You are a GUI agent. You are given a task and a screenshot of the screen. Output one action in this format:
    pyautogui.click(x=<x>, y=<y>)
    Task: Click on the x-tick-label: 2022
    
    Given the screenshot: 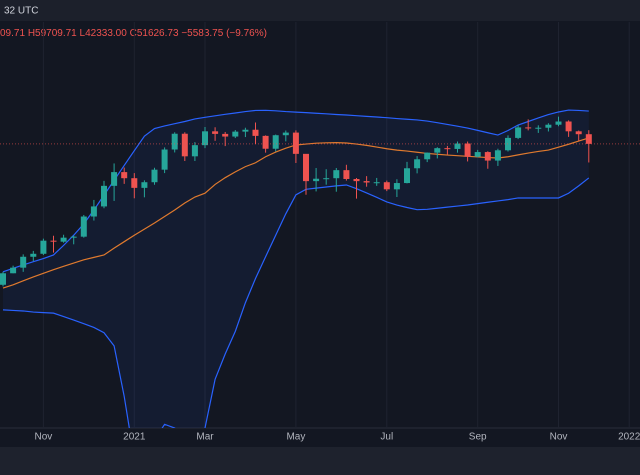 What is the action you would take?
    pyautogui.click(x=629, y=437)
    